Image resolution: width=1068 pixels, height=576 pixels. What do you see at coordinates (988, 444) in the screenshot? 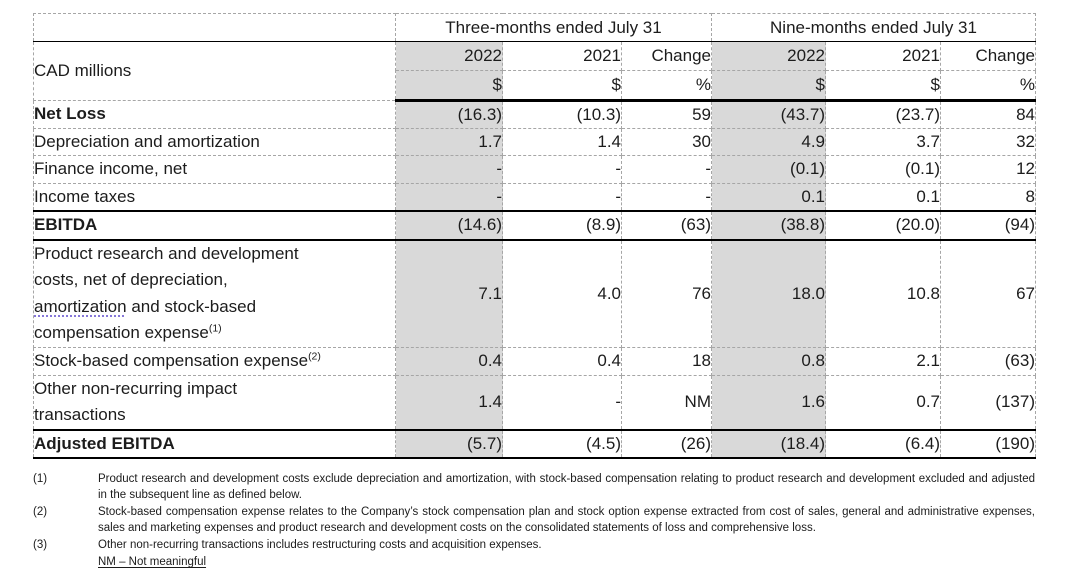
I see `value-cell: (190)` at bounding box center [988, 444].